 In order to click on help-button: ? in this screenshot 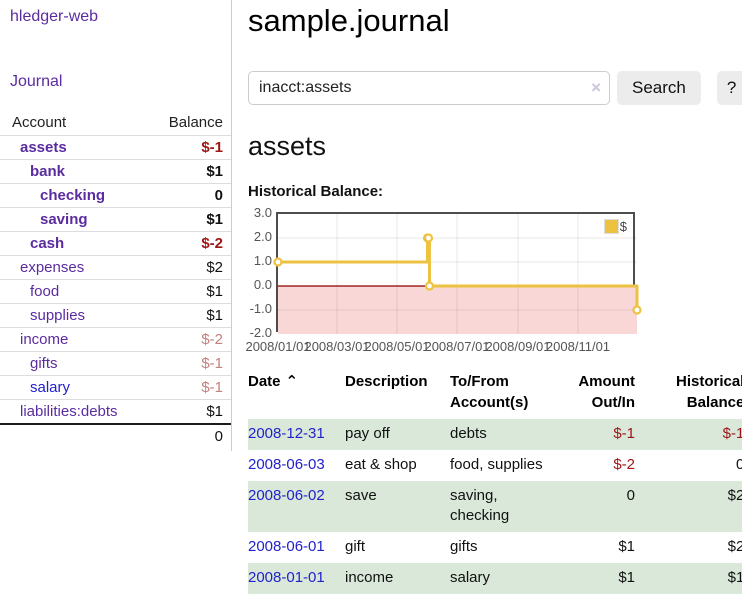, I will do `click(729, 88)`.